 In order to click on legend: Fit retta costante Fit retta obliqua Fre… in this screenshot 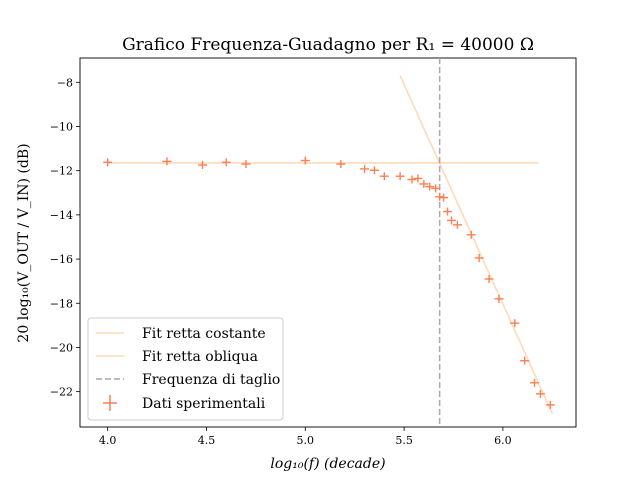, I will do `click(185, 369)`.